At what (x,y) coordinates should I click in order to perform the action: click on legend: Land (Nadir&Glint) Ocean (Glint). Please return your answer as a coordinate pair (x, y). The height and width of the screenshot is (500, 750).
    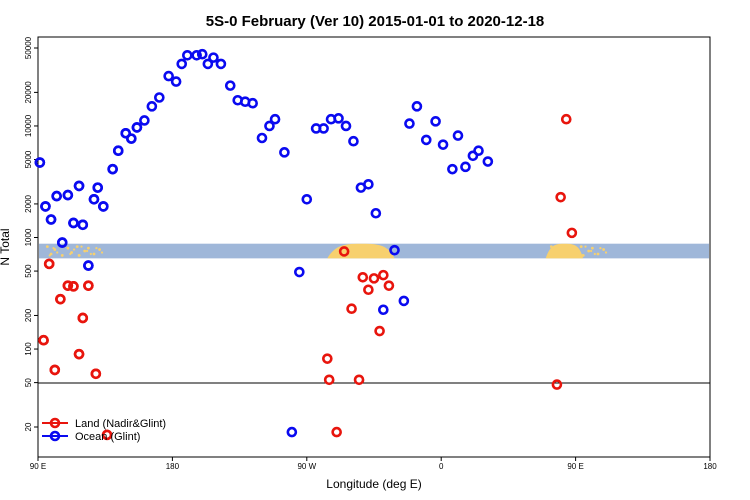
    Looking at the image, I should click on (104, 430).